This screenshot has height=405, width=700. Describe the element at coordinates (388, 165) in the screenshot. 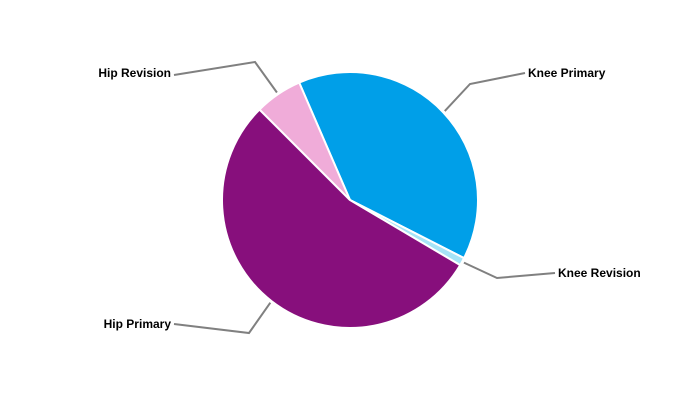

I see `pie-slice-knee-primary` at that location.